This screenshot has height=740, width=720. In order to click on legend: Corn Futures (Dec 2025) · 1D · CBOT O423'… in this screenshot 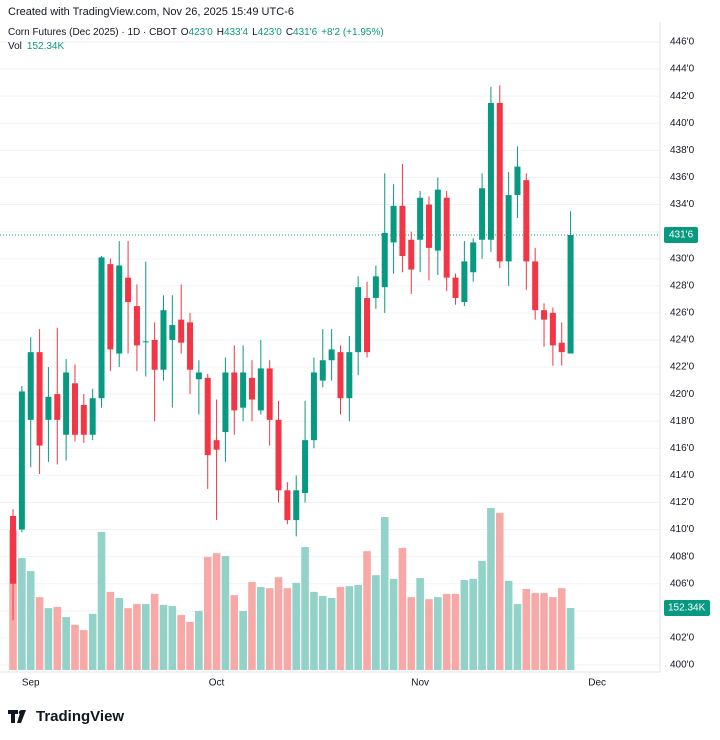, I will do `click(196, 32)`.